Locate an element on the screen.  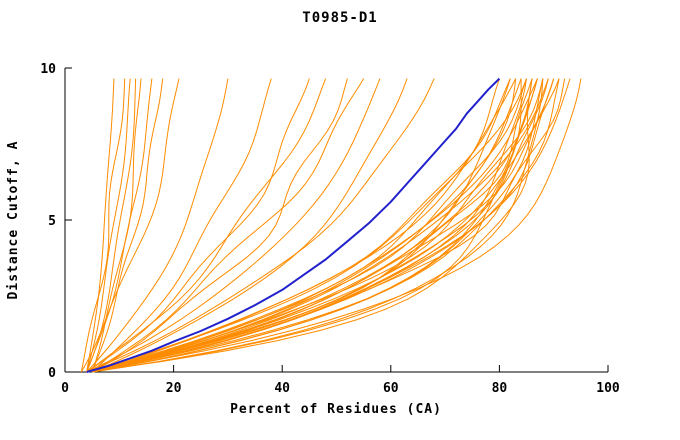
x-tick-label-100: 100 is located at coordinates (608, 388).